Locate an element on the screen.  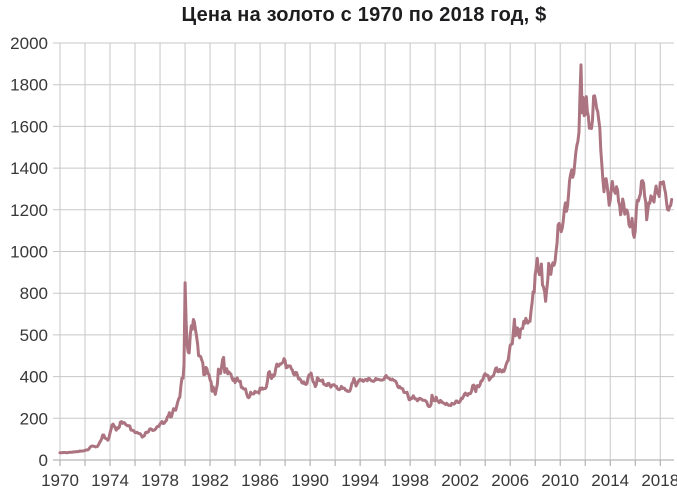
y-tick-labels: 0 200 400 500 800 1000 1200 1400 1600 1800 2000 is located at coordinates (29, 252).